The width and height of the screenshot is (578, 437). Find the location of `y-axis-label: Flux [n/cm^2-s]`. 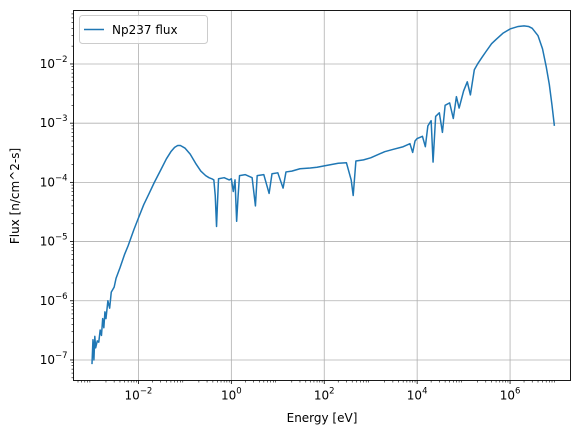

y-axis-label: Flux [n/cm^2-s] is located at coordinates (15, 196).